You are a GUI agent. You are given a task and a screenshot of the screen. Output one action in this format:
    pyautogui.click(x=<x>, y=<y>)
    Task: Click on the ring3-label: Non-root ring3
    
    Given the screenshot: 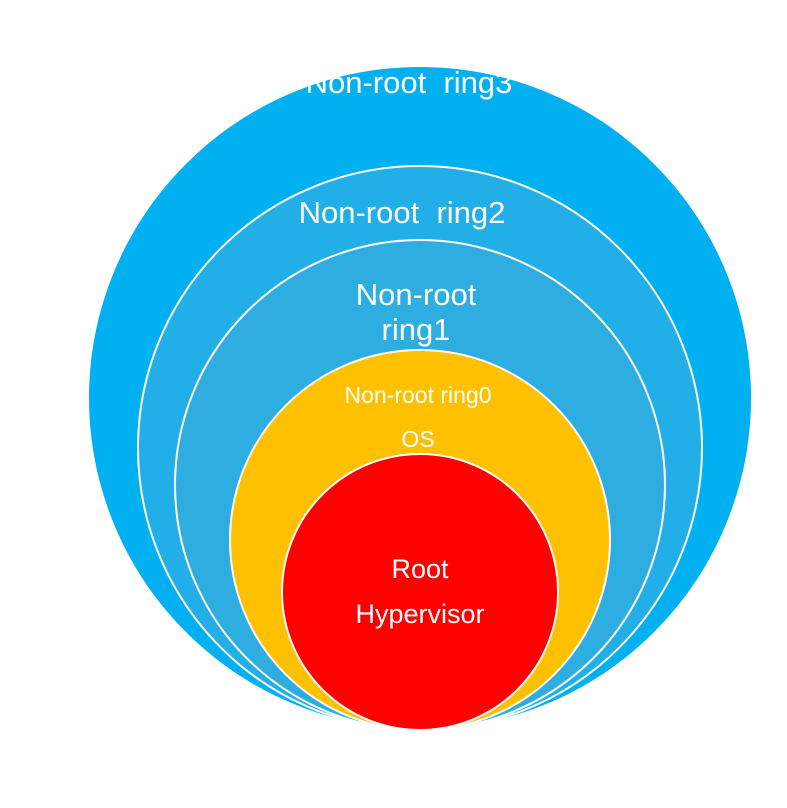 What is the action you would take?
    pyautogui.click(x=409, y=82)
    